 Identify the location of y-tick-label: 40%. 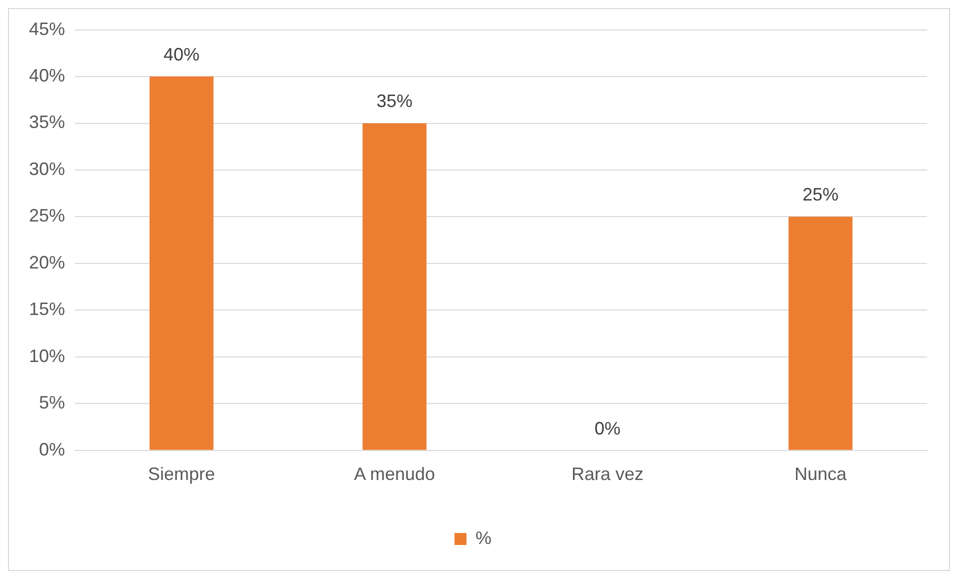
(47, 76).